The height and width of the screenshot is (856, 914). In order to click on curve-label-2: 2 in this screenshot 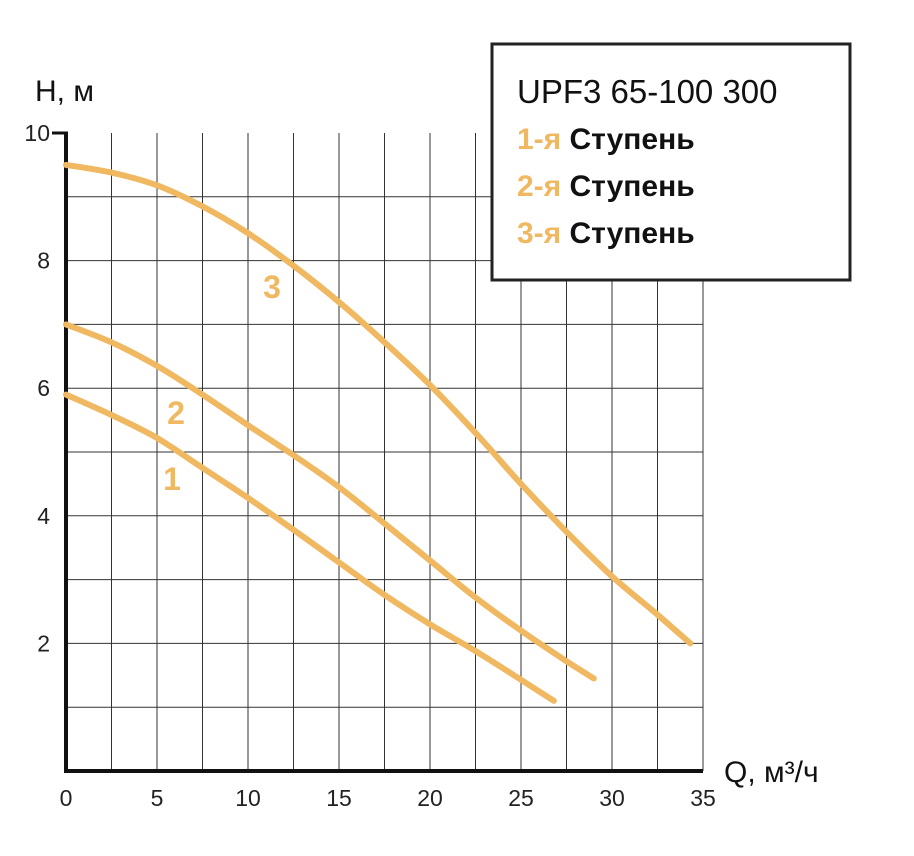, I will do `click(176, 413)`.